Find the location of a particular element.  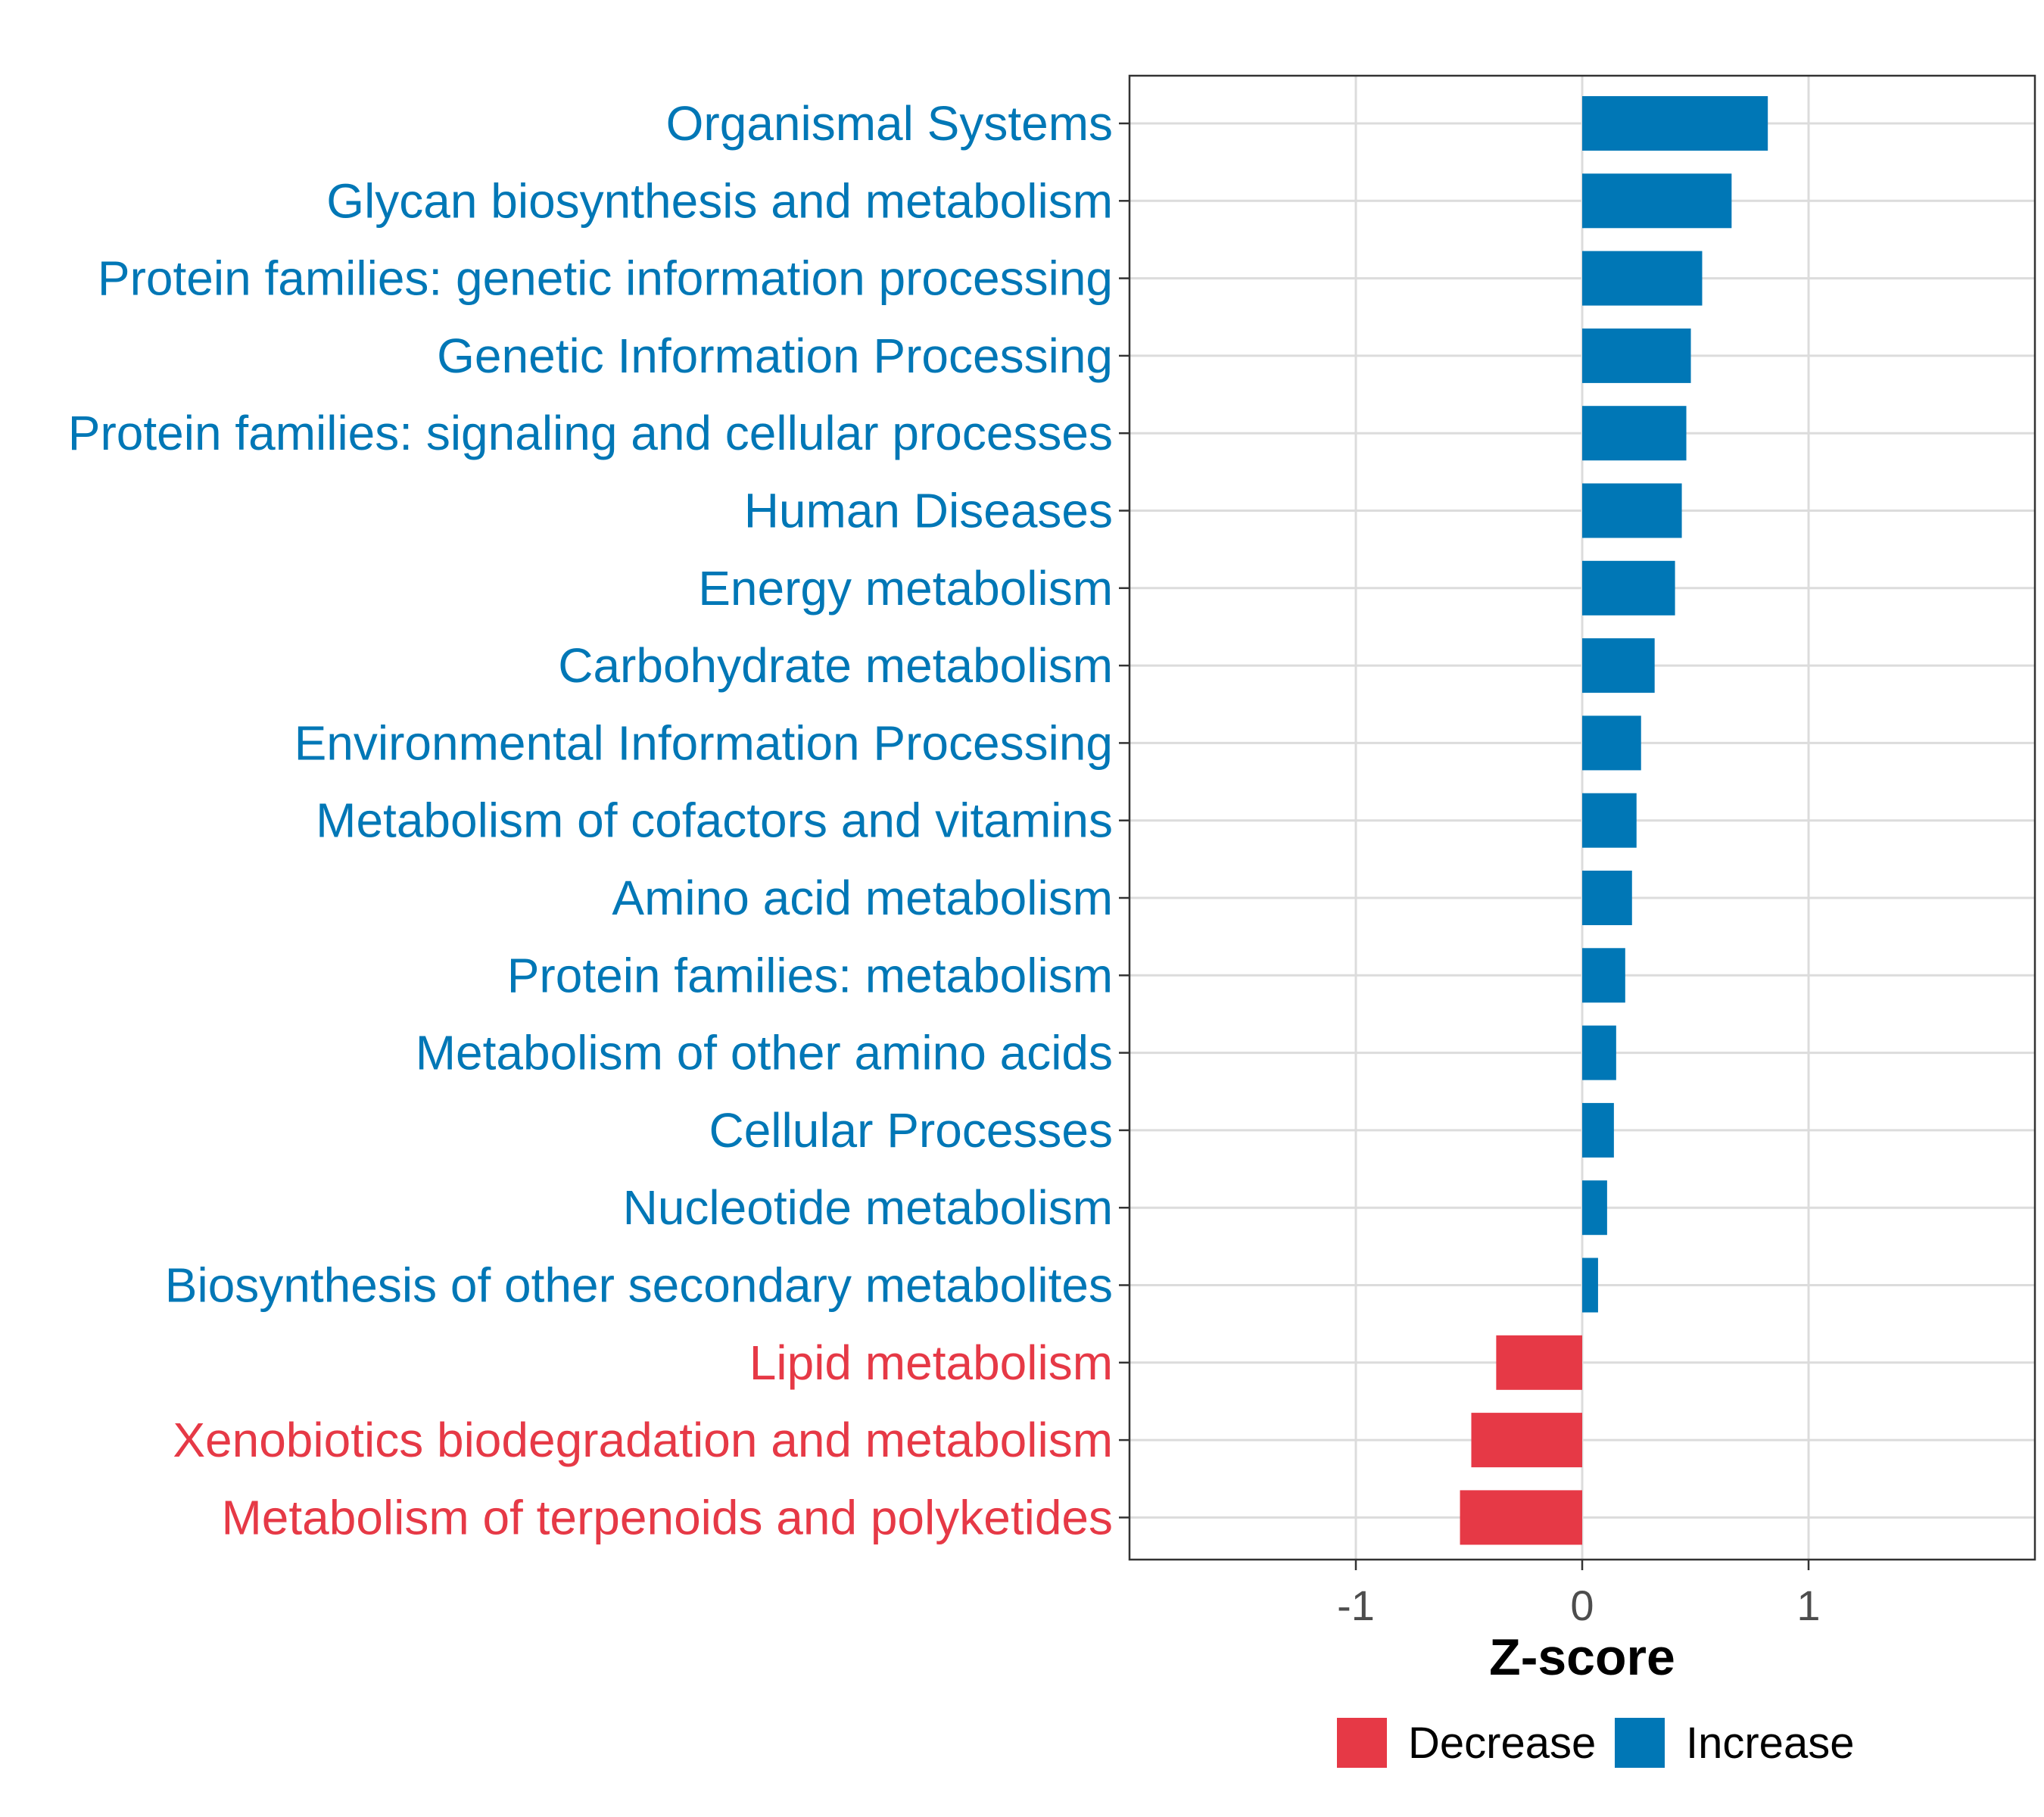

bars is located at coordinates (1614, 821).